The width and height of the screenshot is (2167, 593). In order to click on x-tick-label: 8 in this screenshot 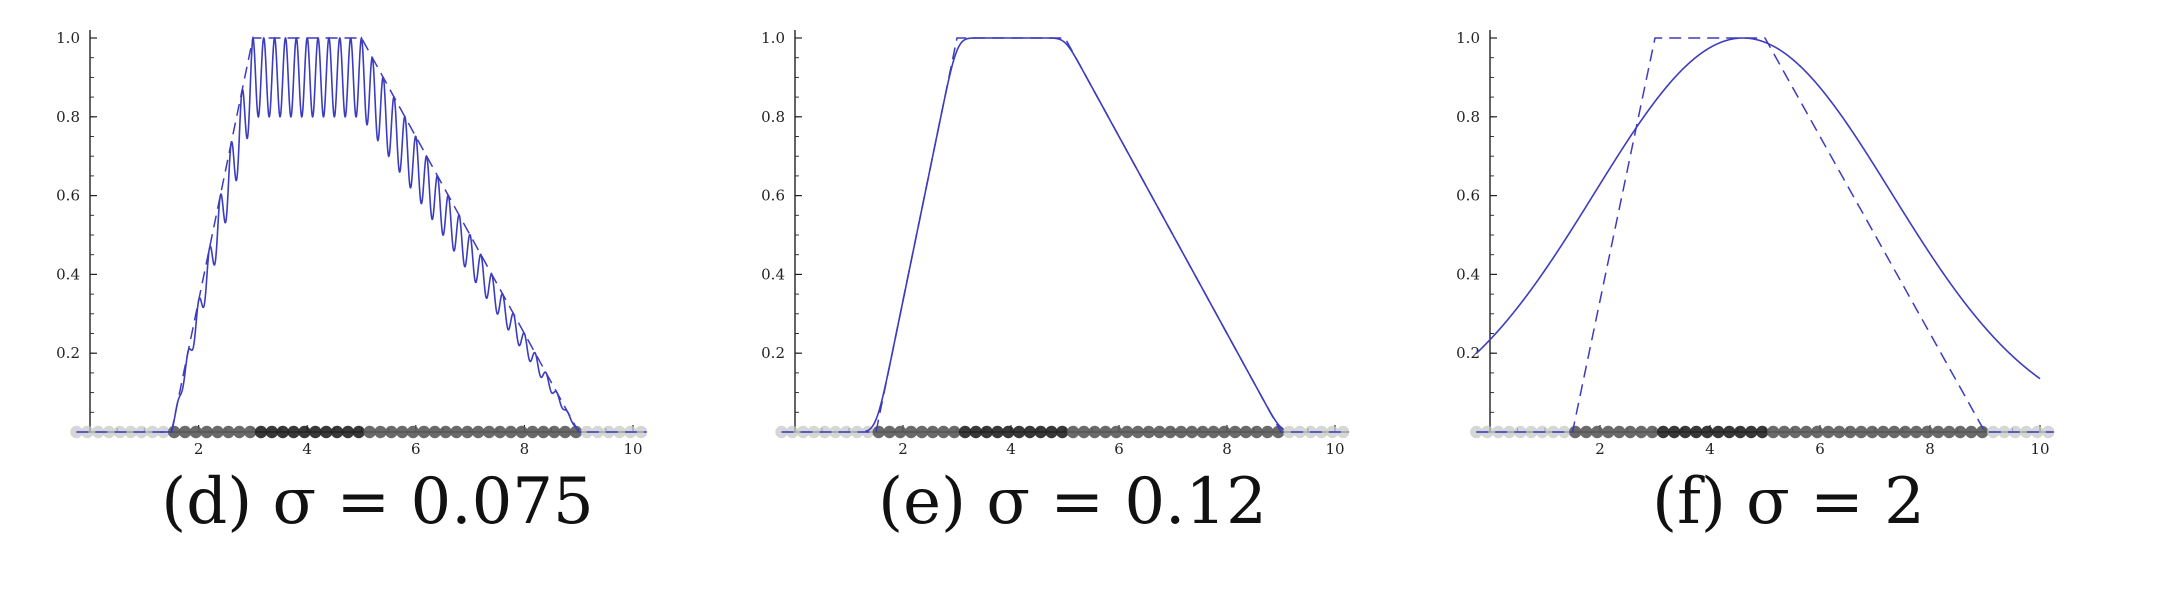, I will do `click(1930, 449)`.